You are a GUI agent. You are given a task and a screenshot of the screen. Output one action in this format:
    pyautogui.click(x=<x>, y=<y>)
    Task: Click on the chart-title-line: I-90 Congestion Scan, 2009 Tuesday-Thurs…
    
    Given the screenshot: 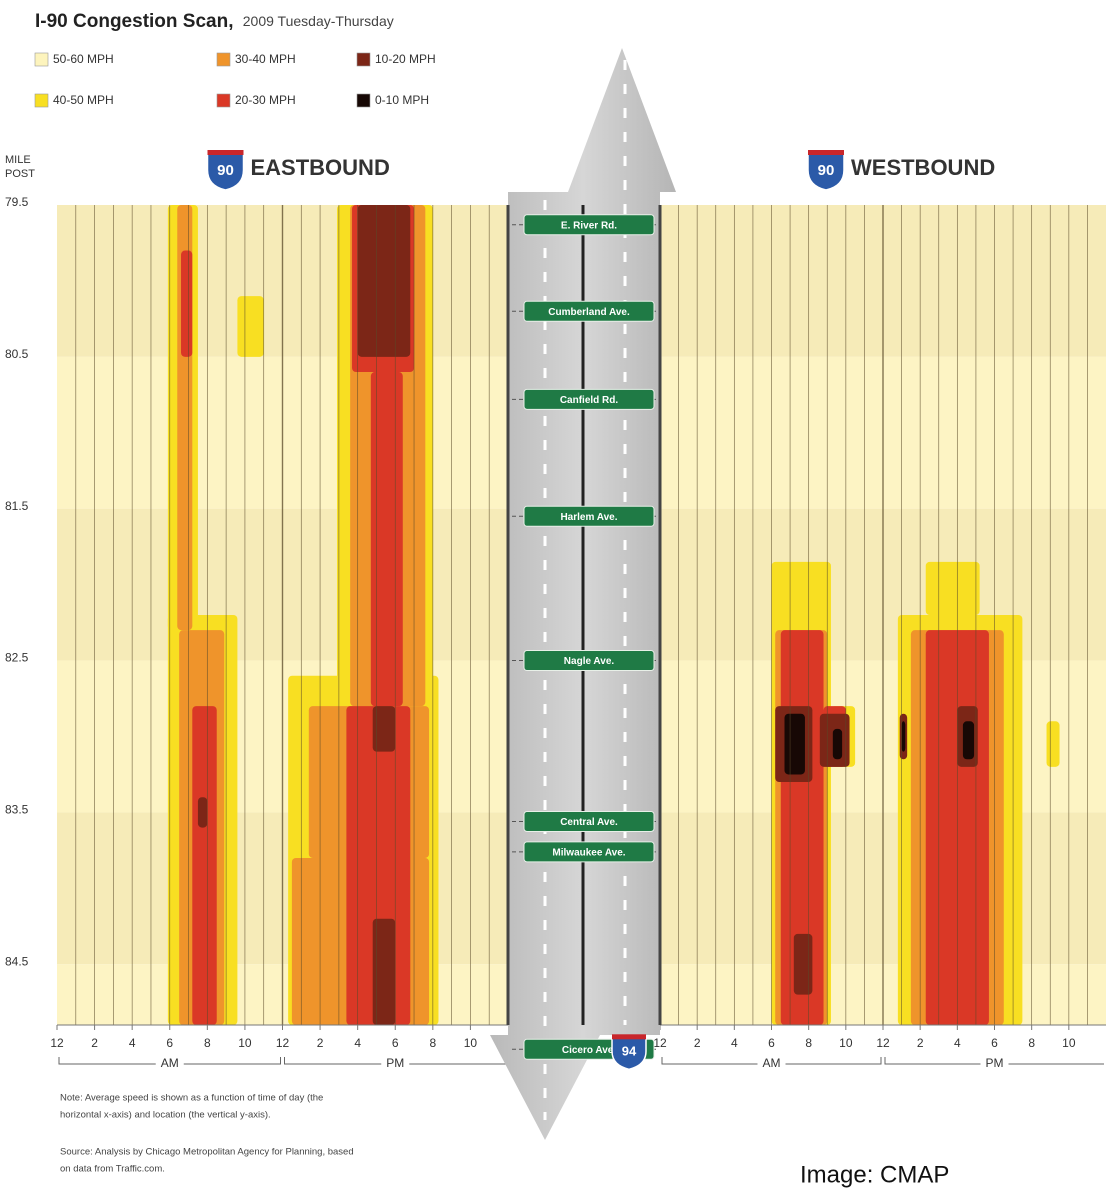 What is the action you would take?
    pyautogui.click(x=214, y=21)
    